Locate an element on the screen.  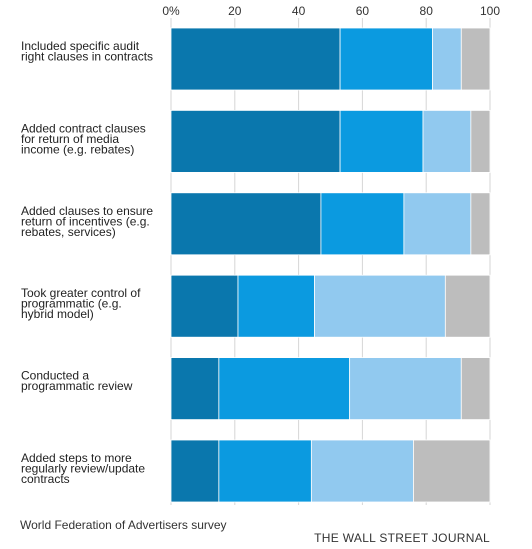
category-label-line: income (e.g. rebates) is located at coordinates (77, 149).